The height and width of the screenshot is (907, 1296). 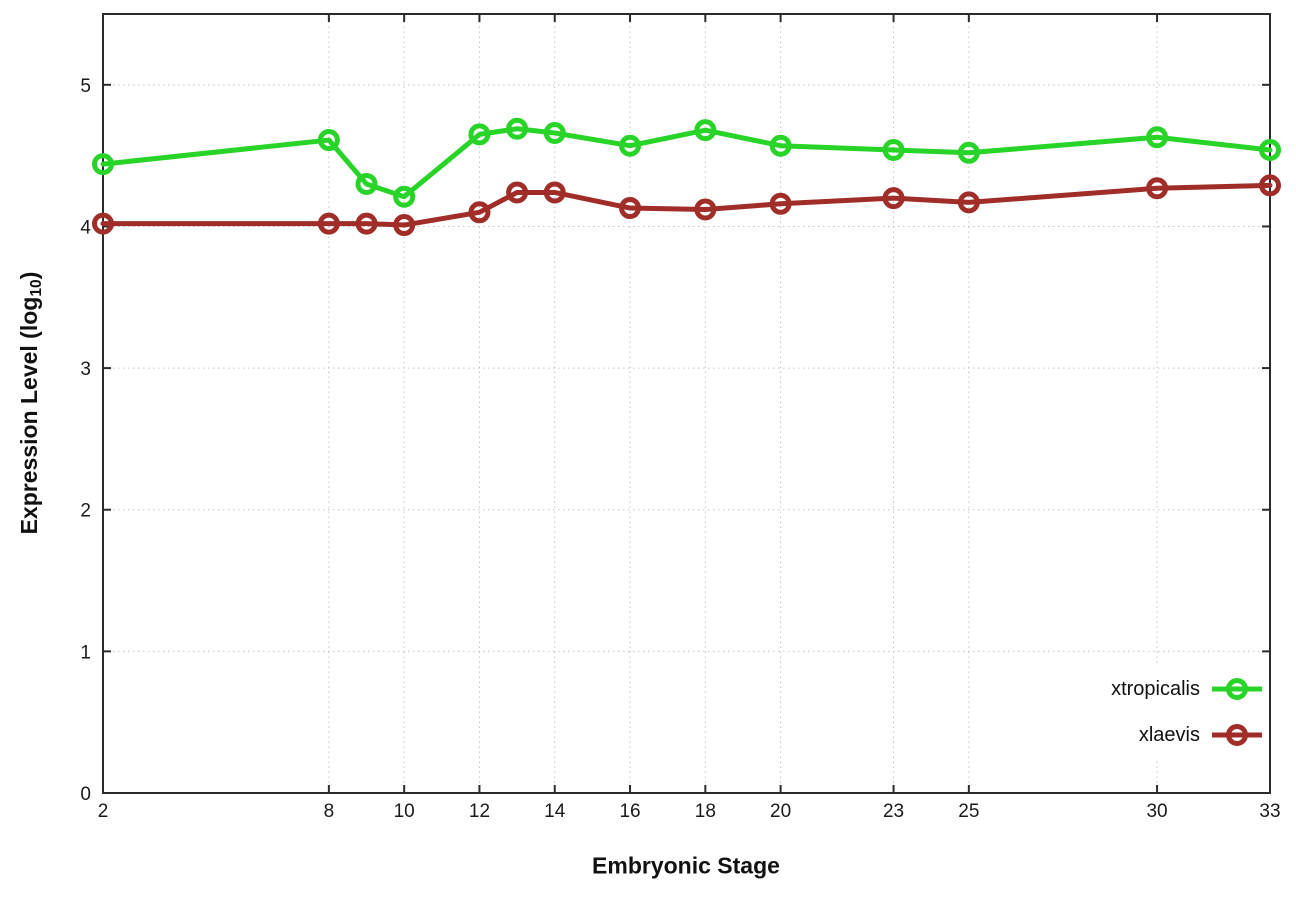 I want to click on legend-marker-circle-xlaevis, so click(x=1237, y=735).